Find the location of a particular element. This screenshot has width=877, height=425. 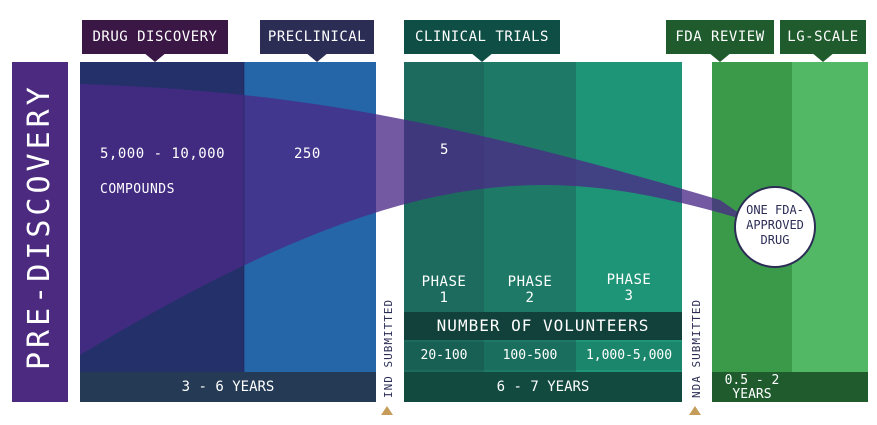

phase-3-label: PHASE 3 is located at coordinates (629, 288).